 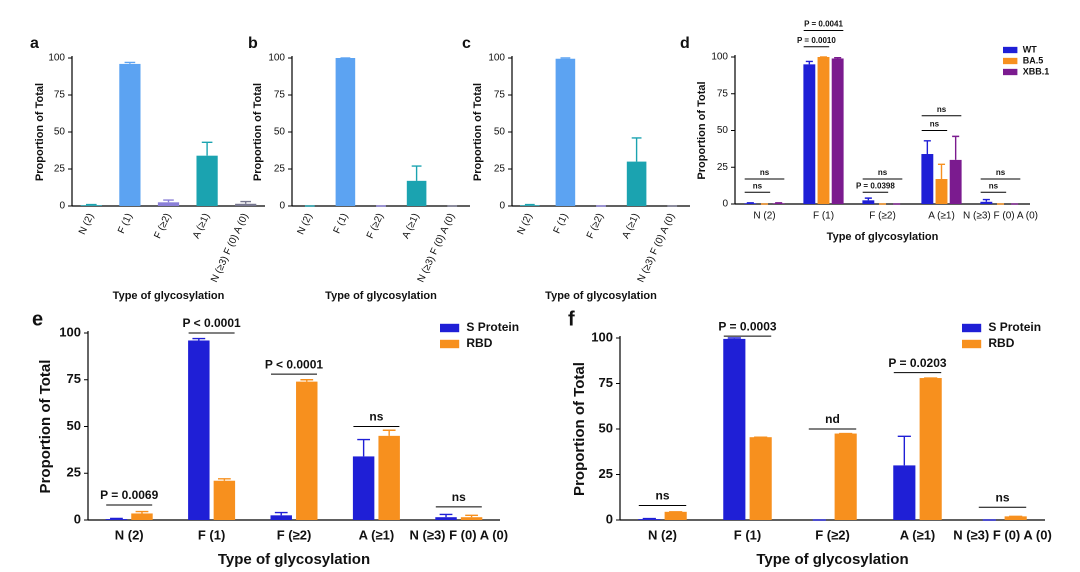 What do you see at coordinates (37, 319) in the screenshot?
I see `panel-label: e` at bounding box center [37, 319].